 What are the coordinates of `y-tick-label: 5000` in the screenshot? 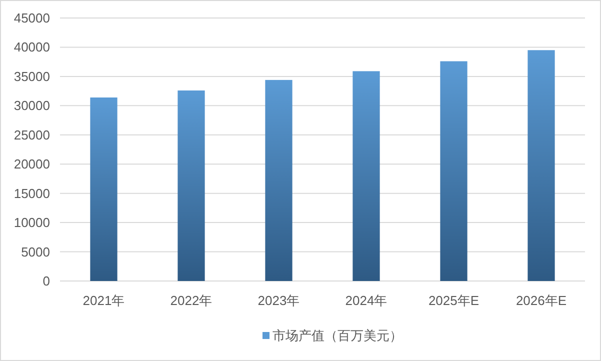 It's located at (35, 252).